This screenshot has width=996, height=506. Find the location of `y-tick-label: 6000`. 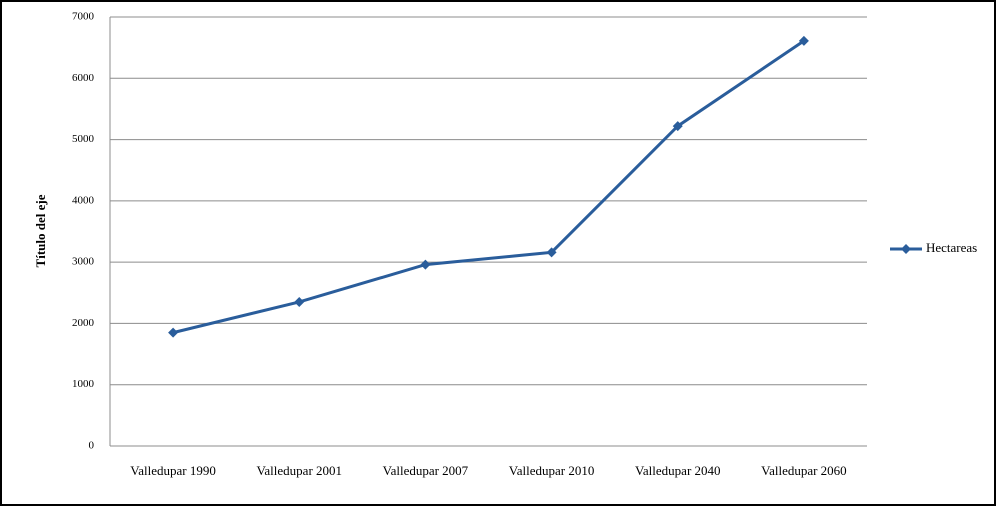

y-tick-label: 6000 is located at coordinates (83, 78).